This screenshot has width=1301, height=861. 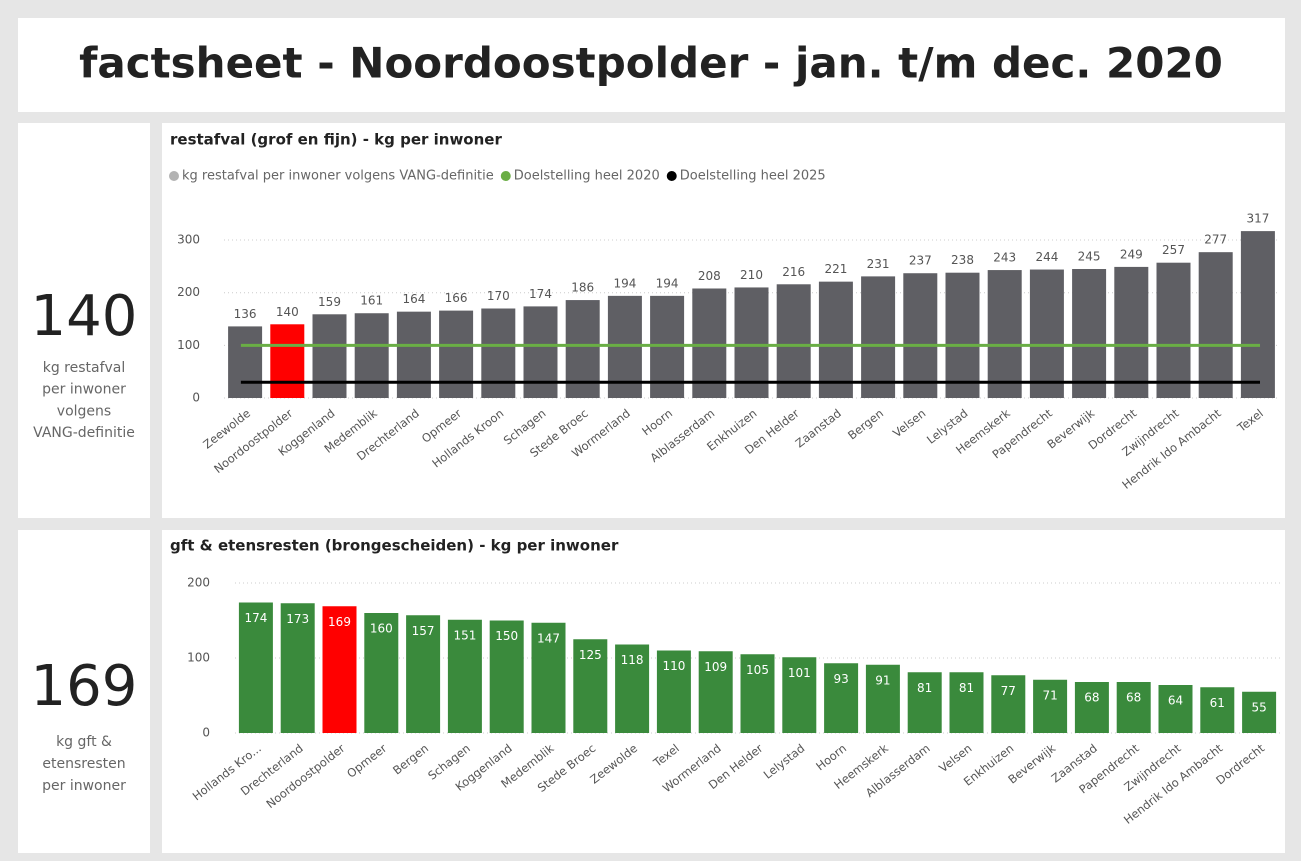 I want to click on data-label: 140, so click(x=287, y=312).